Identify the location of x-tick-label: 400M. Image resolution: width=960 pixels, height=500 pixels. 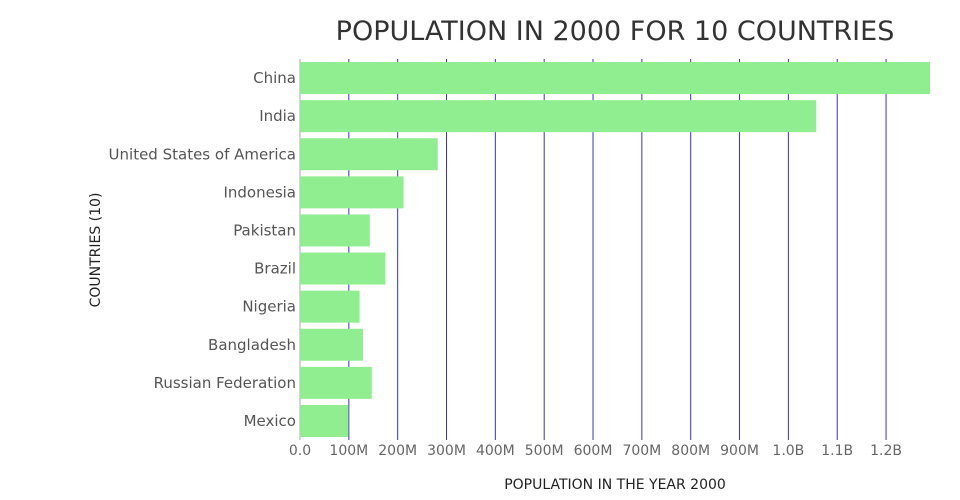
(495, 451).